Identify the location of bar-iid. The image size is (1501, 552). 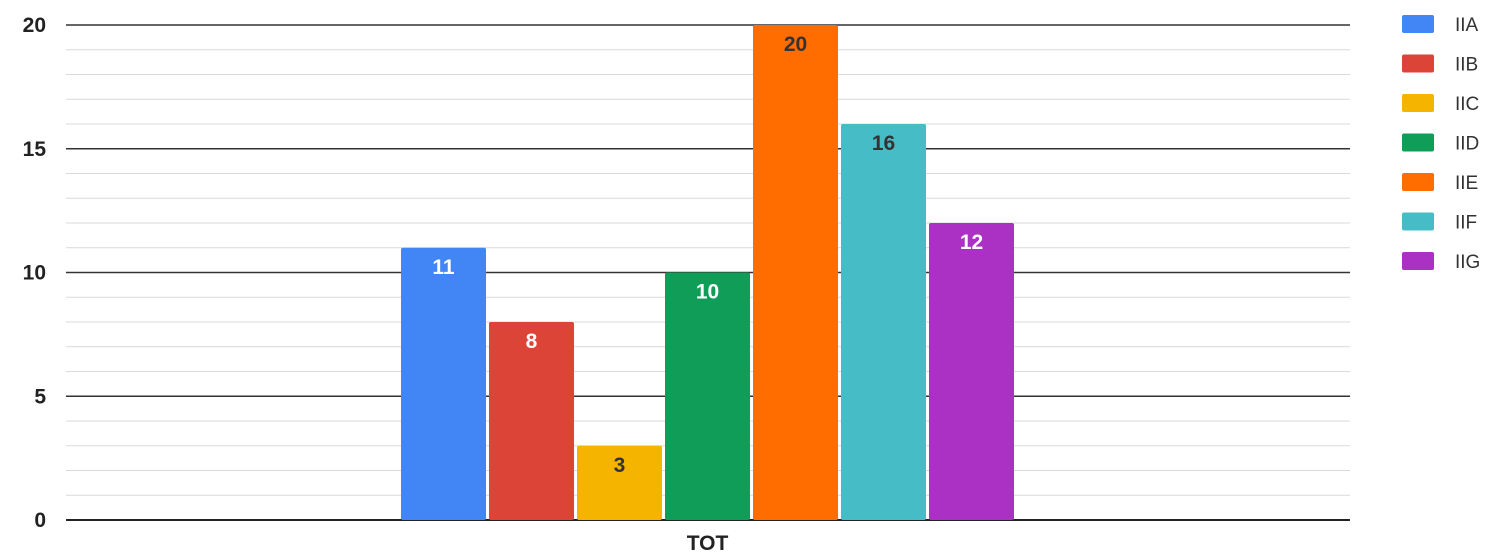
(707, 396).